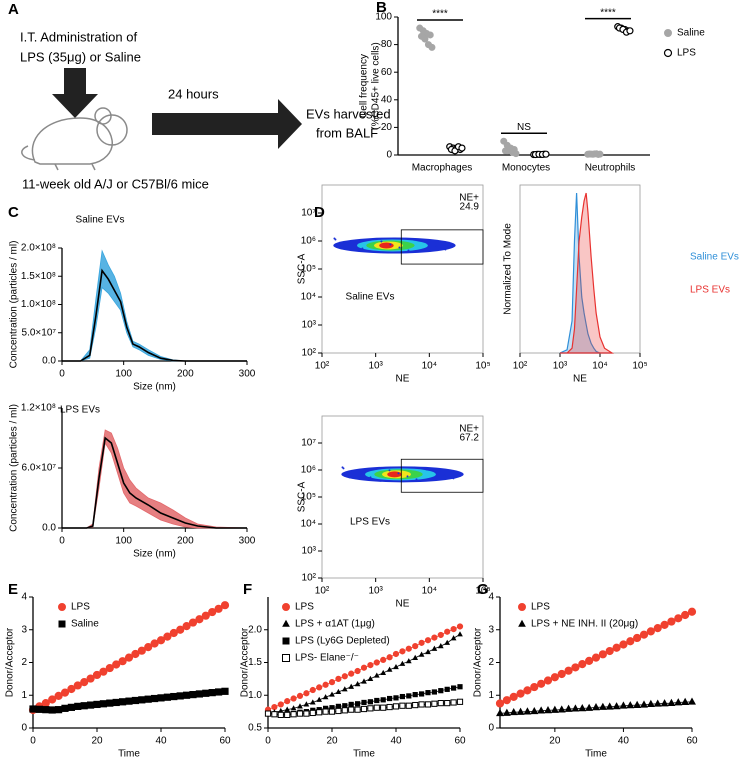 The width and height of the screenshot is (756, 774). I want to click on y-tick-label: 1.5, so click(255, 662).